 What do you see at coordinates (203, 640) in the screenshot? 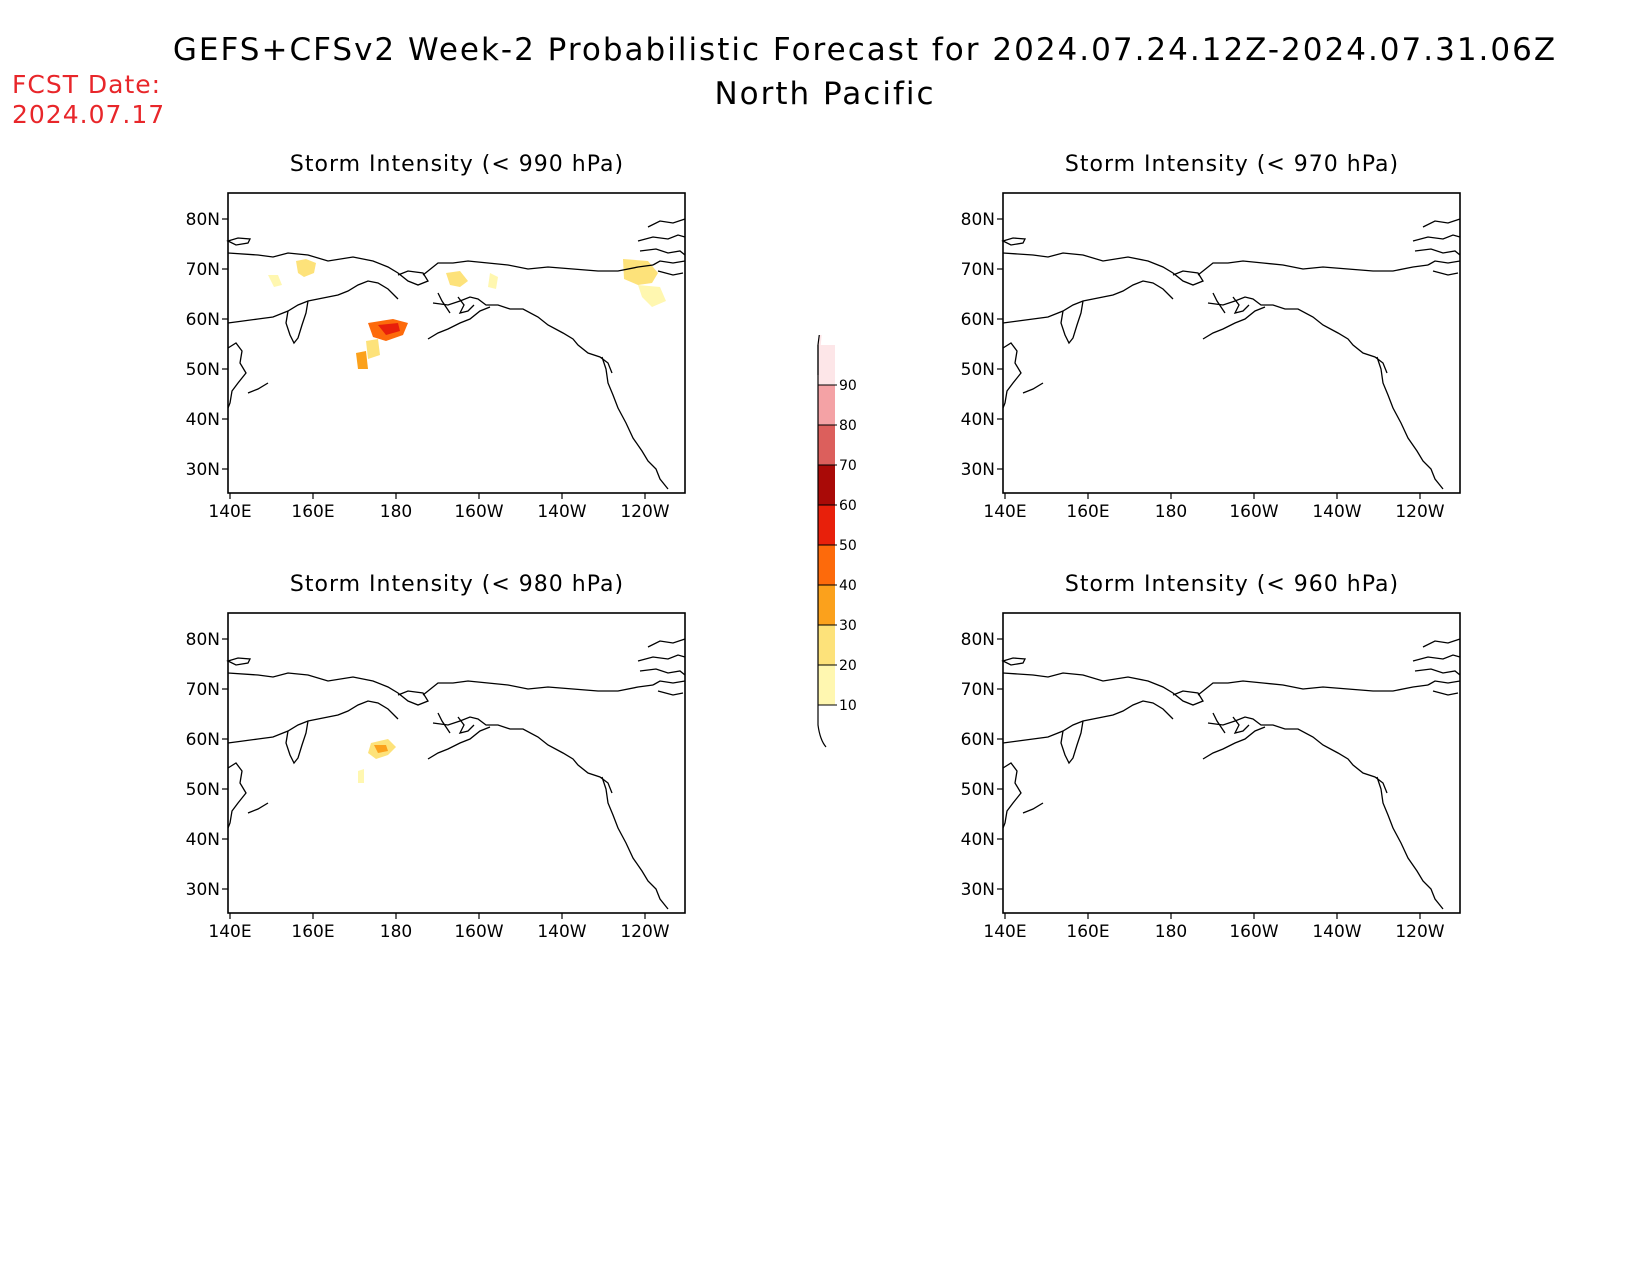
I see `lat-tick-label: 80N` at bounding box center [203, 640].